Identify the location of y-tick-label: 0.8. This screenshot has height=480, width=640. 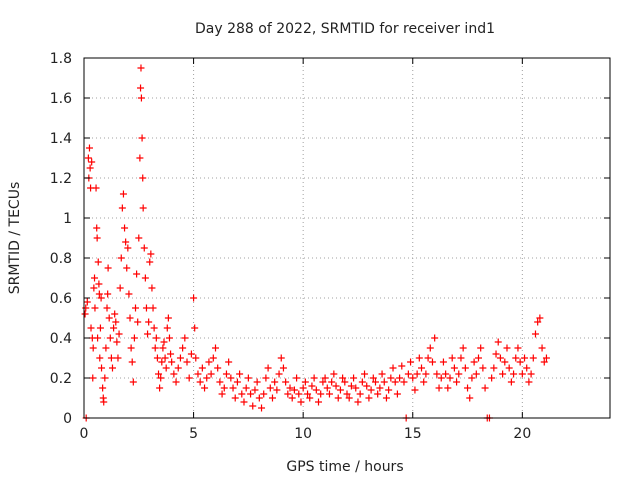
(61, 259).